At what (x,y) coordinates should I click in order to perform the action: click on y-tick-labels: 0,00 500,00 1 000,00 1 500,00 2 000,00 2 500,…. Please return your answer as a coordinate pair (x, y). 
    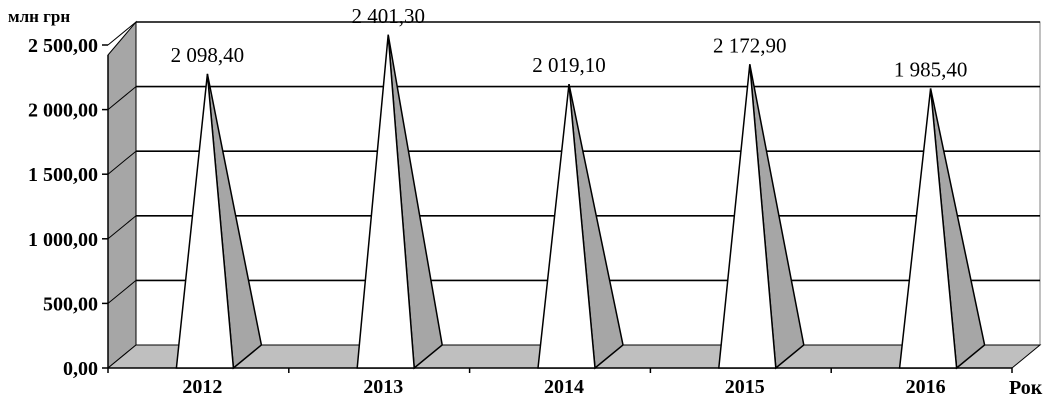
    Looking at the image, I should click on (63, 207).